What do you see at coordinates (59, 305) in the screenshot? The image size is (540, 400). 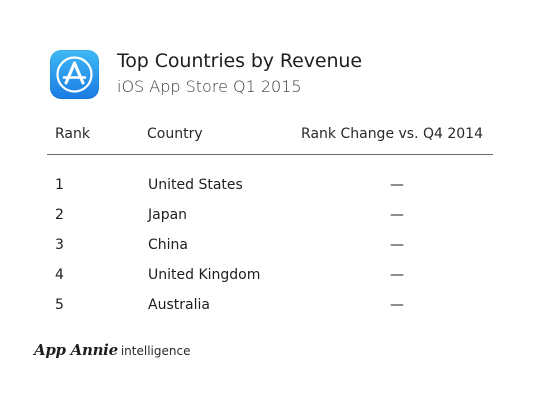 I see `rank-cell: 5` at bounding box center [59, 305].